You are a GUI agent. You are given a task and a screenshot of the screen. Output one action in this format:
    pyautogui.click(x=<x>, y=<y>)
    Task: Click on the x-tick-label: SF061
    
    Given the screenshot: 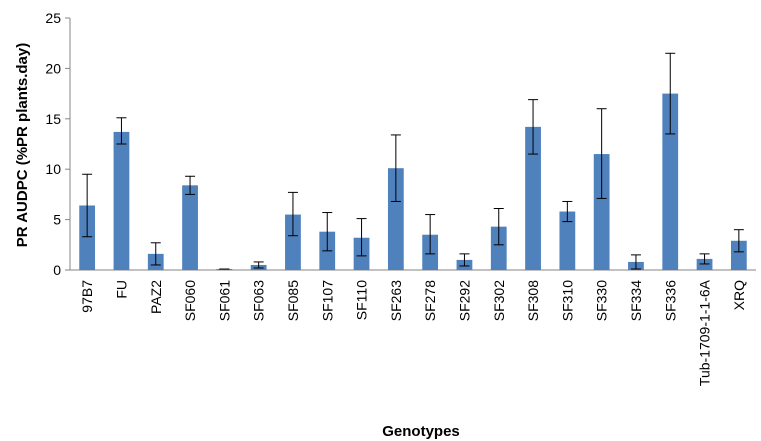 What is the action you would take?
    pyautogui.click(x=224, y=300)
    